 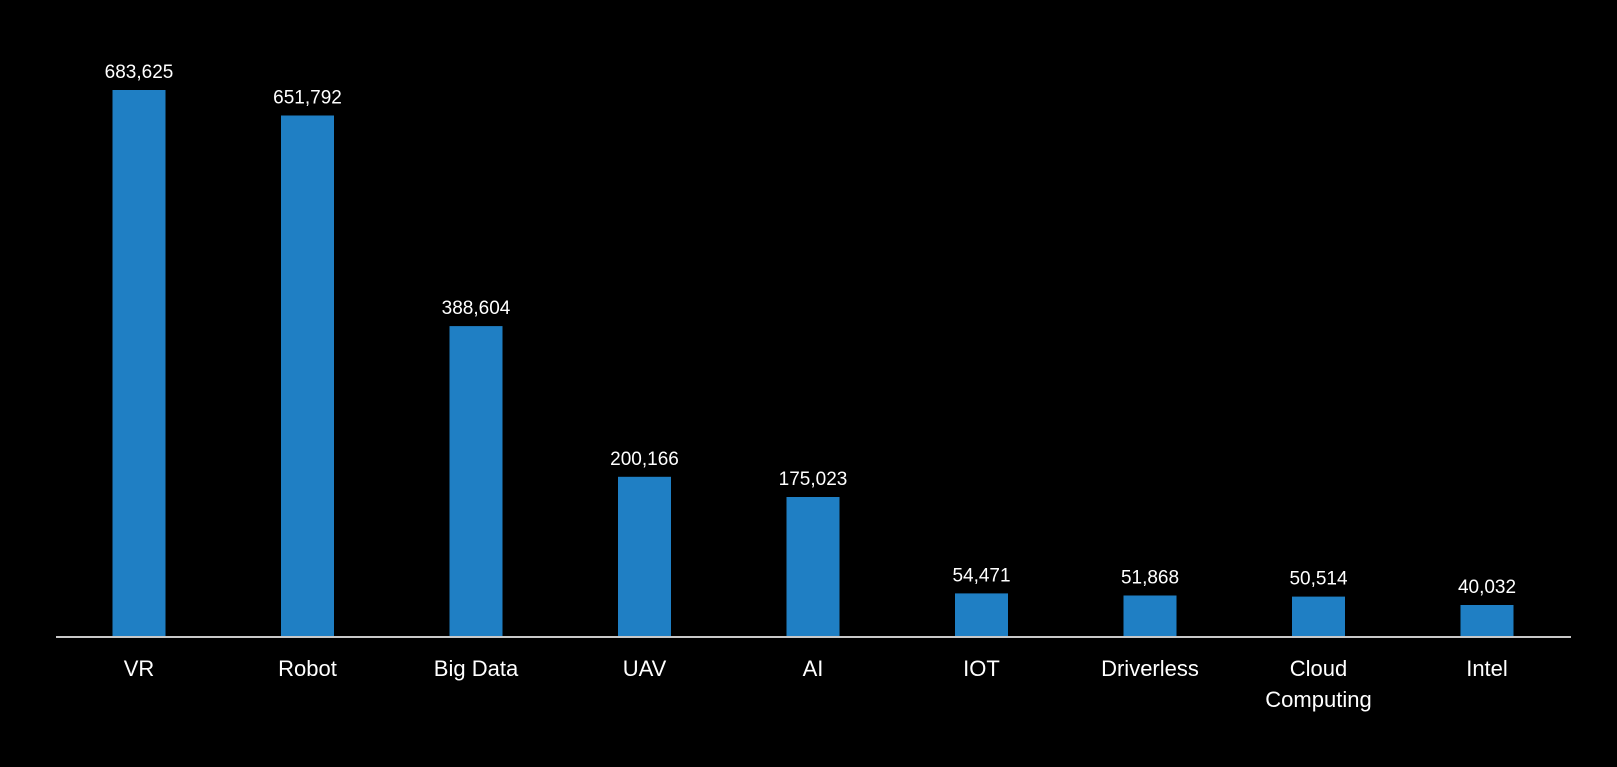 I want to click on value-label: 40,032, so click(x=1487, y=587).